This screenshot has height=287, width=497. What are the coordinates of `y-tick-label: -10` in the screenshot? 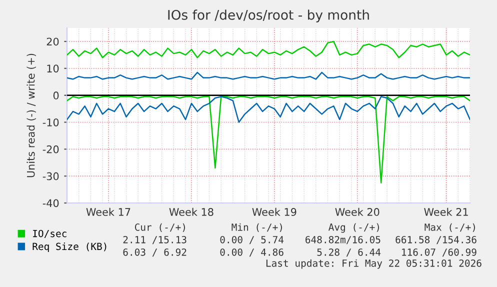 It's located at (50, 122).